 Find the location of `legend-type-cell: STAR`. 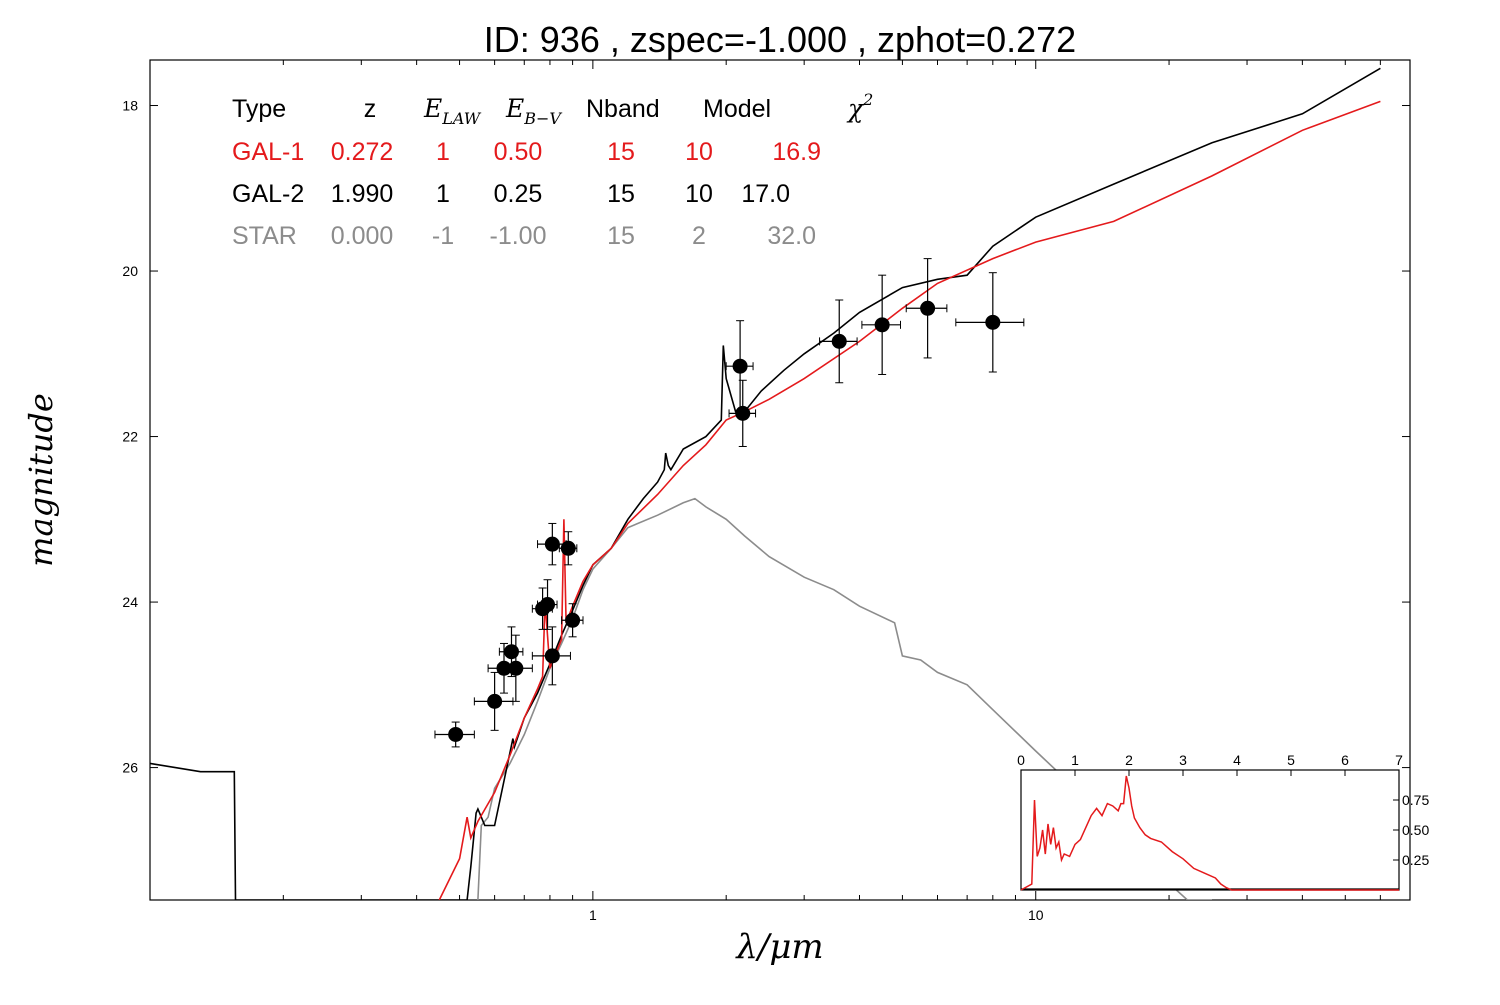

legend-type-cell: STAR is located at coordinates (264, 236).